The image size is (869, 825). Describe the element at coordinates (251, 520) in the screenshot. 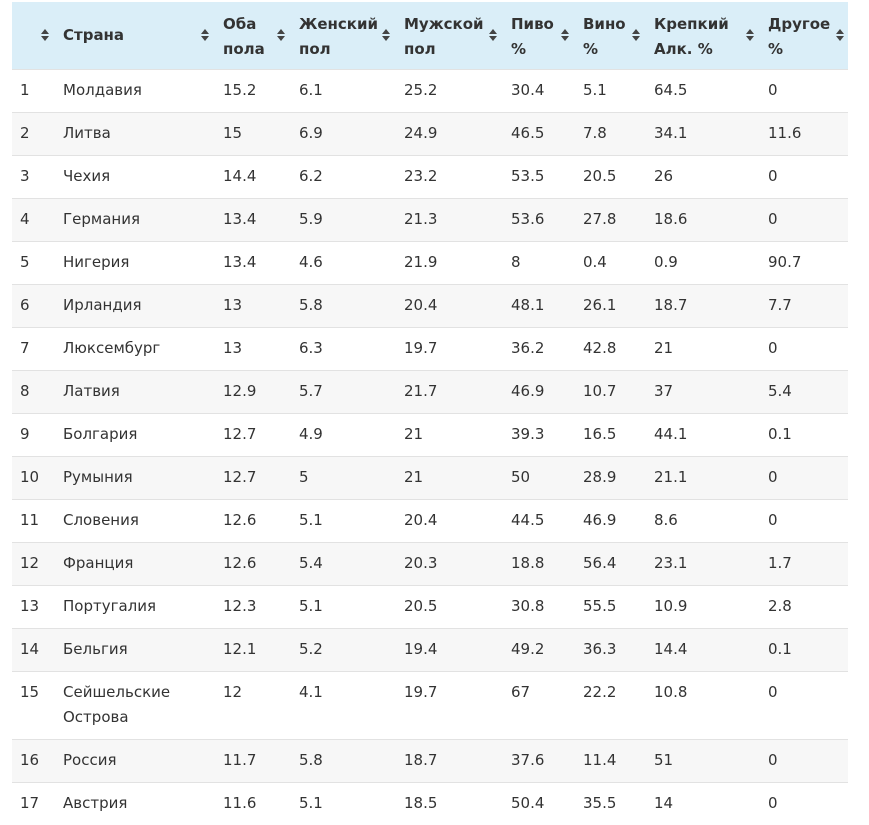

I see `both-sexes-cell: 12.6` at that location.